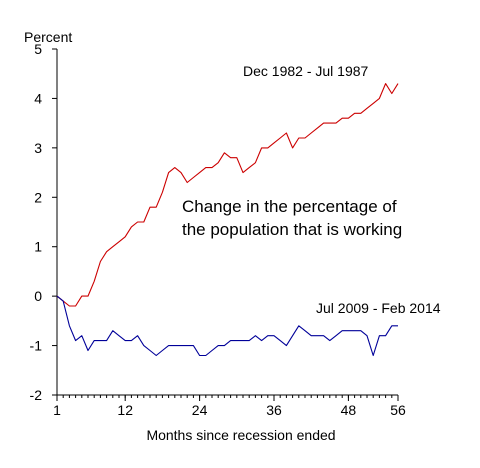 The image size is (480, 468). What do you see at coordinates (398, 410) in the screenshot?
I see `x-tick-label: 56` at bounding box center [398, 410].